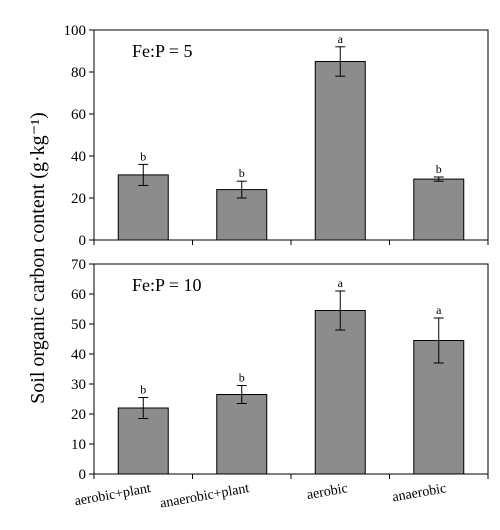  I want to click on x-category-label: aerobic, so click(327, 492).